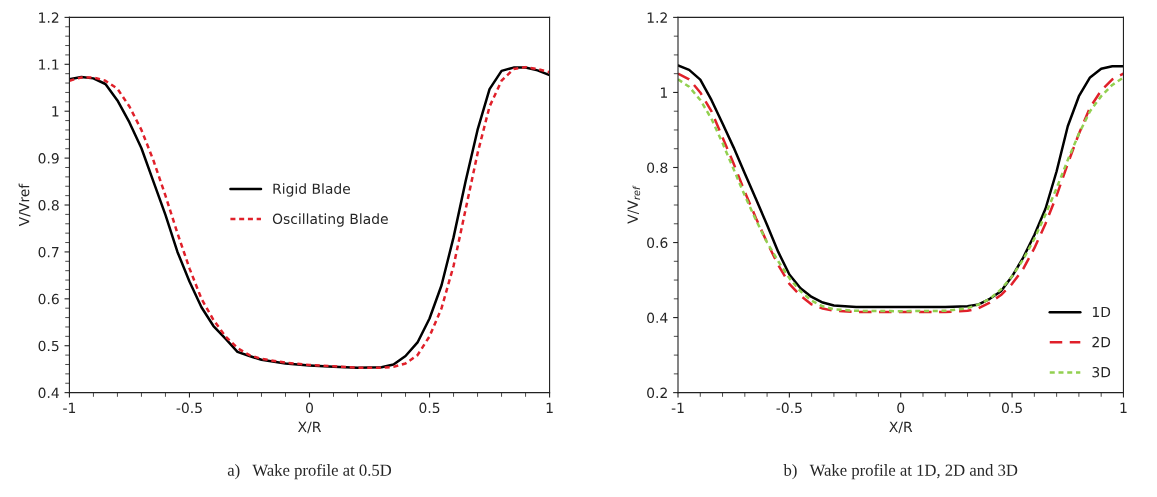 This screenshot has height=497, width=1157. What do you see at coordinates (309, 471) in the screenshot?
I see `text: a) Wake profile at 0.5D` at bounding box center [309, 471].